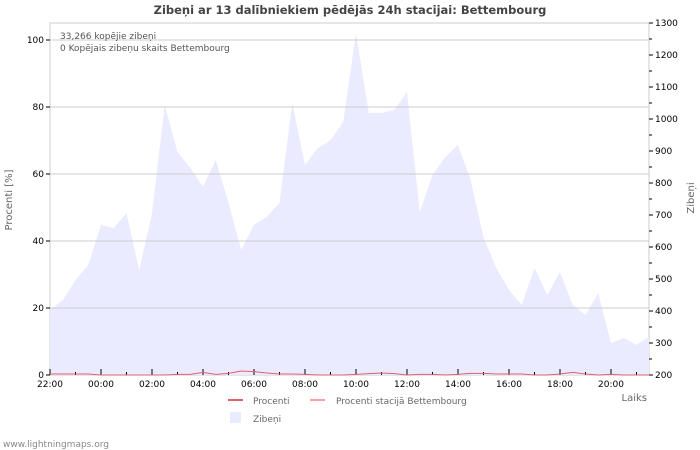 This screenshot has height=450, width=700. What do you see at coordinates (254, 385) in the screenshot?
I see `x-tick-label: 06:00` at bounding box center [254, 385].